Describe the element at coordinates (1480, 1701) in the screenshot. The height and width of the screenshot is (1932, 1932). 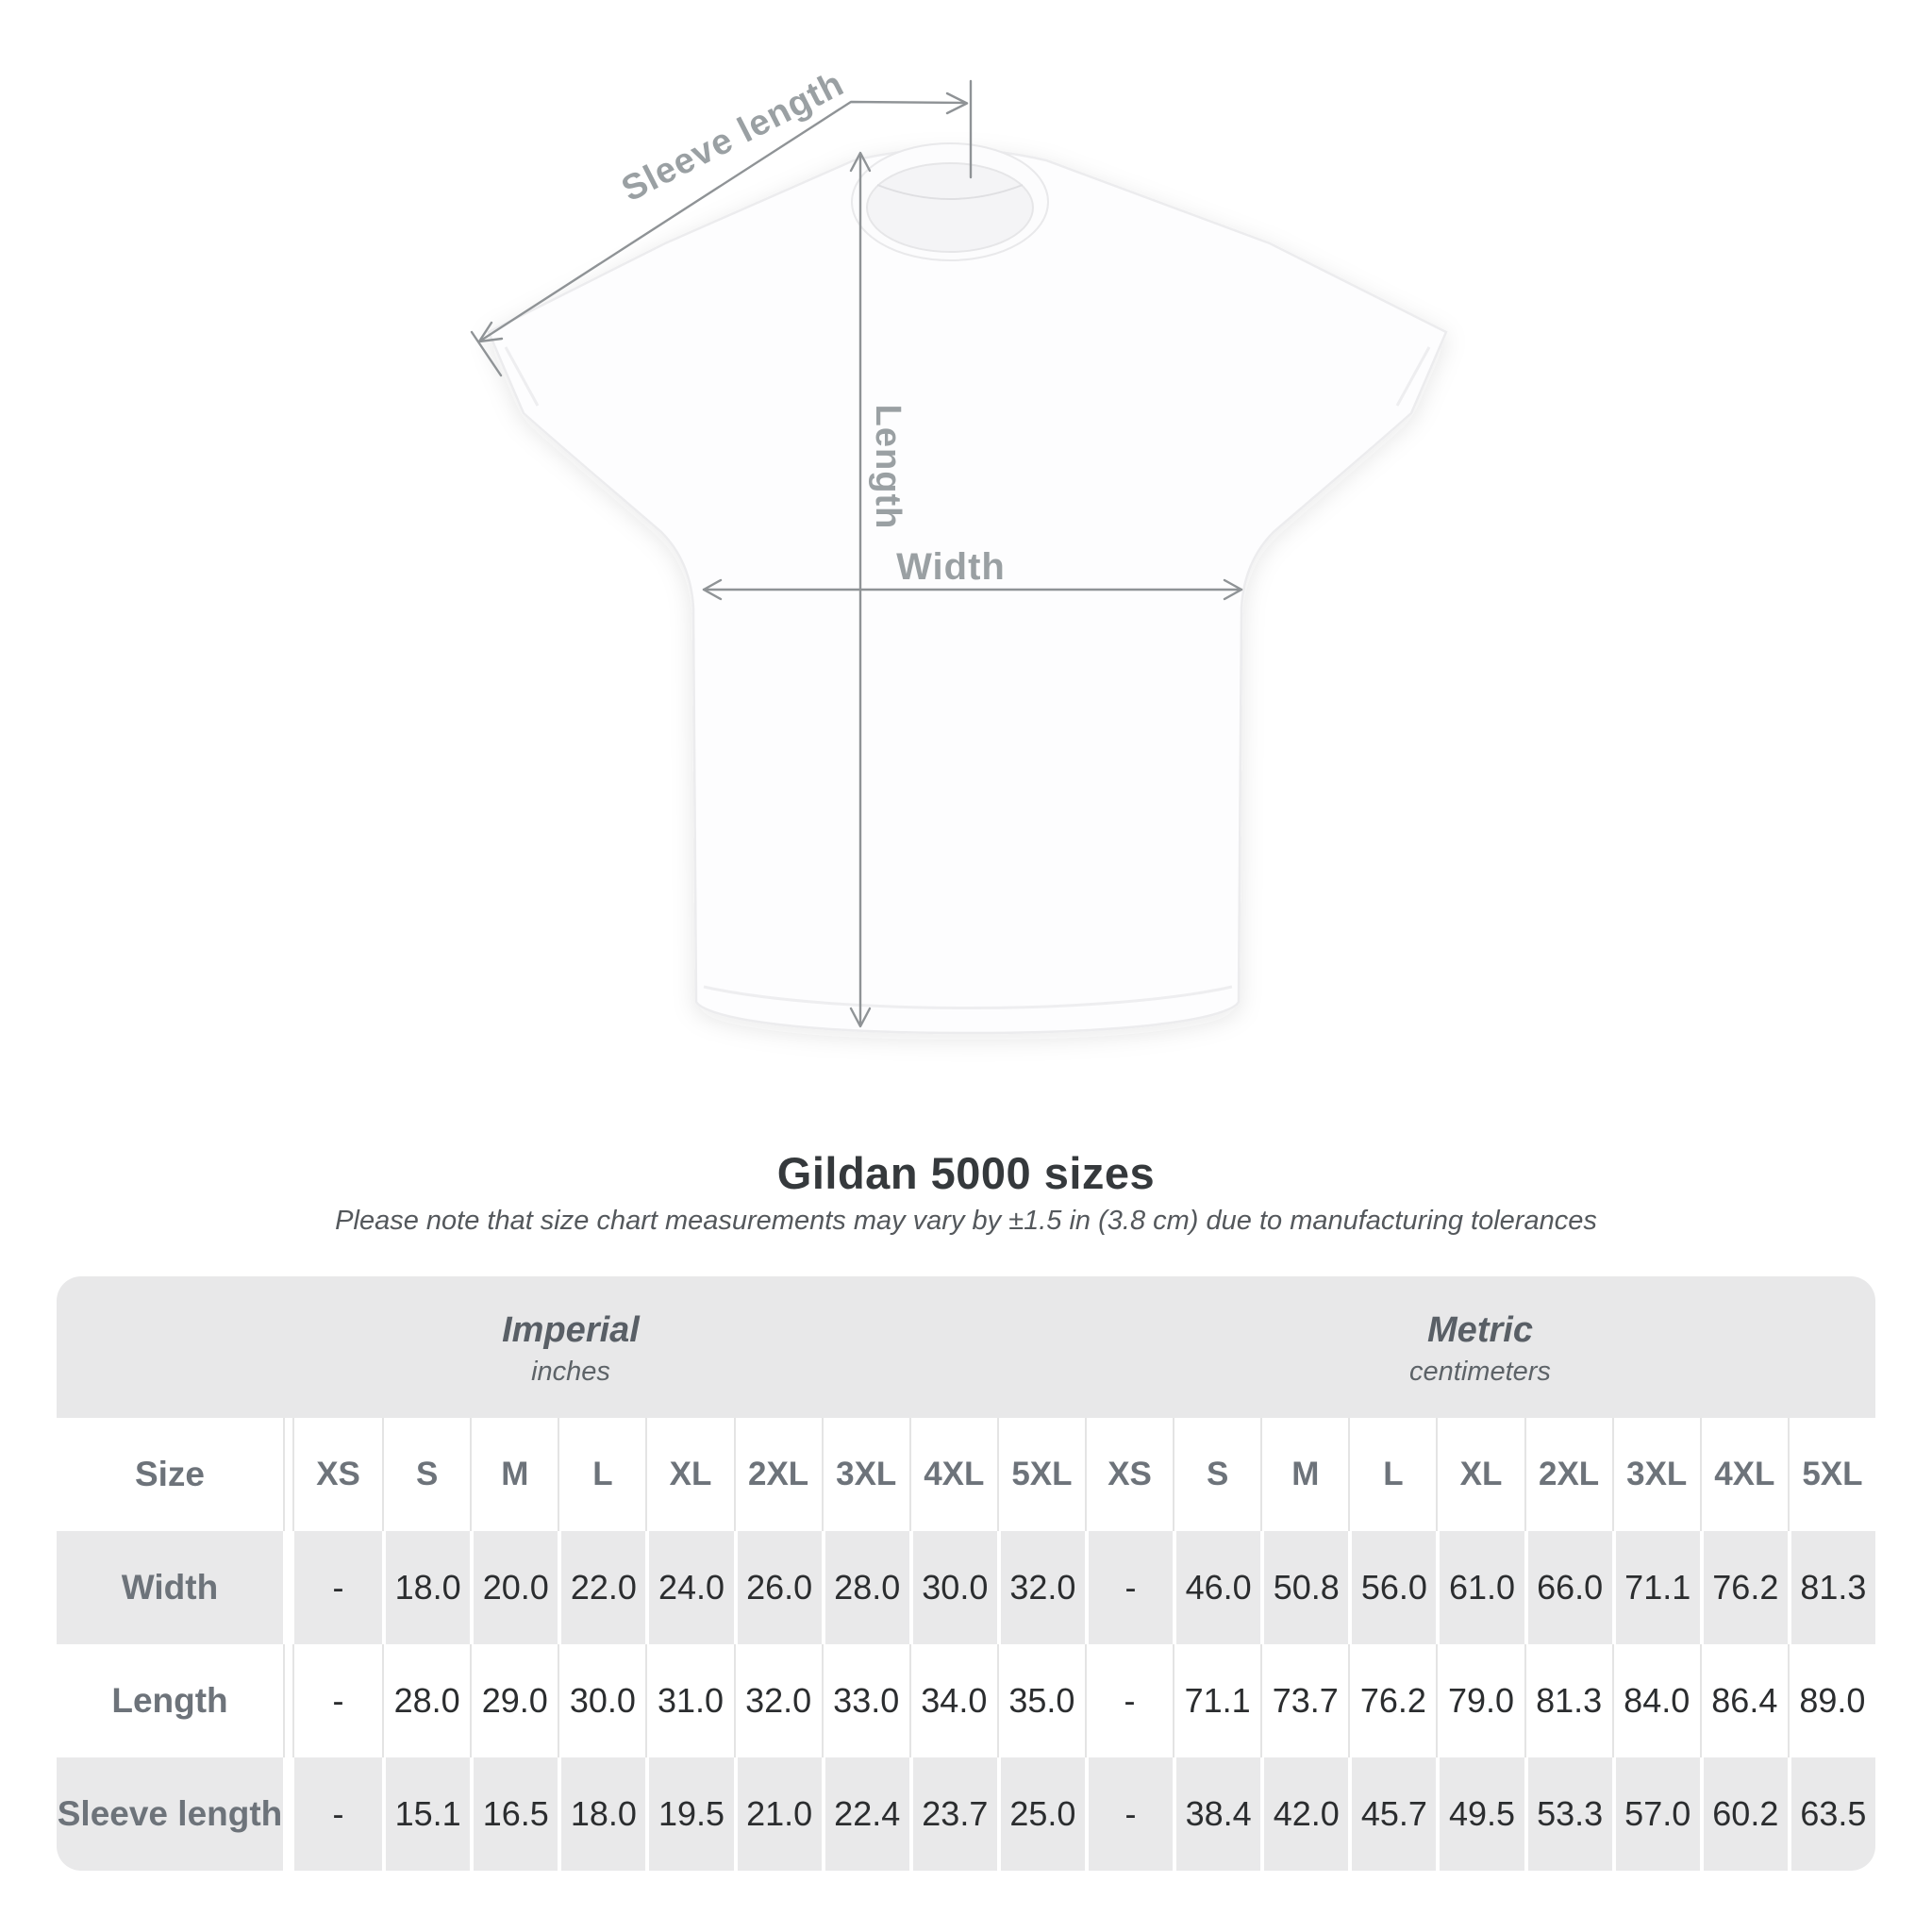
I see `table-cell: 79.0` at that location.